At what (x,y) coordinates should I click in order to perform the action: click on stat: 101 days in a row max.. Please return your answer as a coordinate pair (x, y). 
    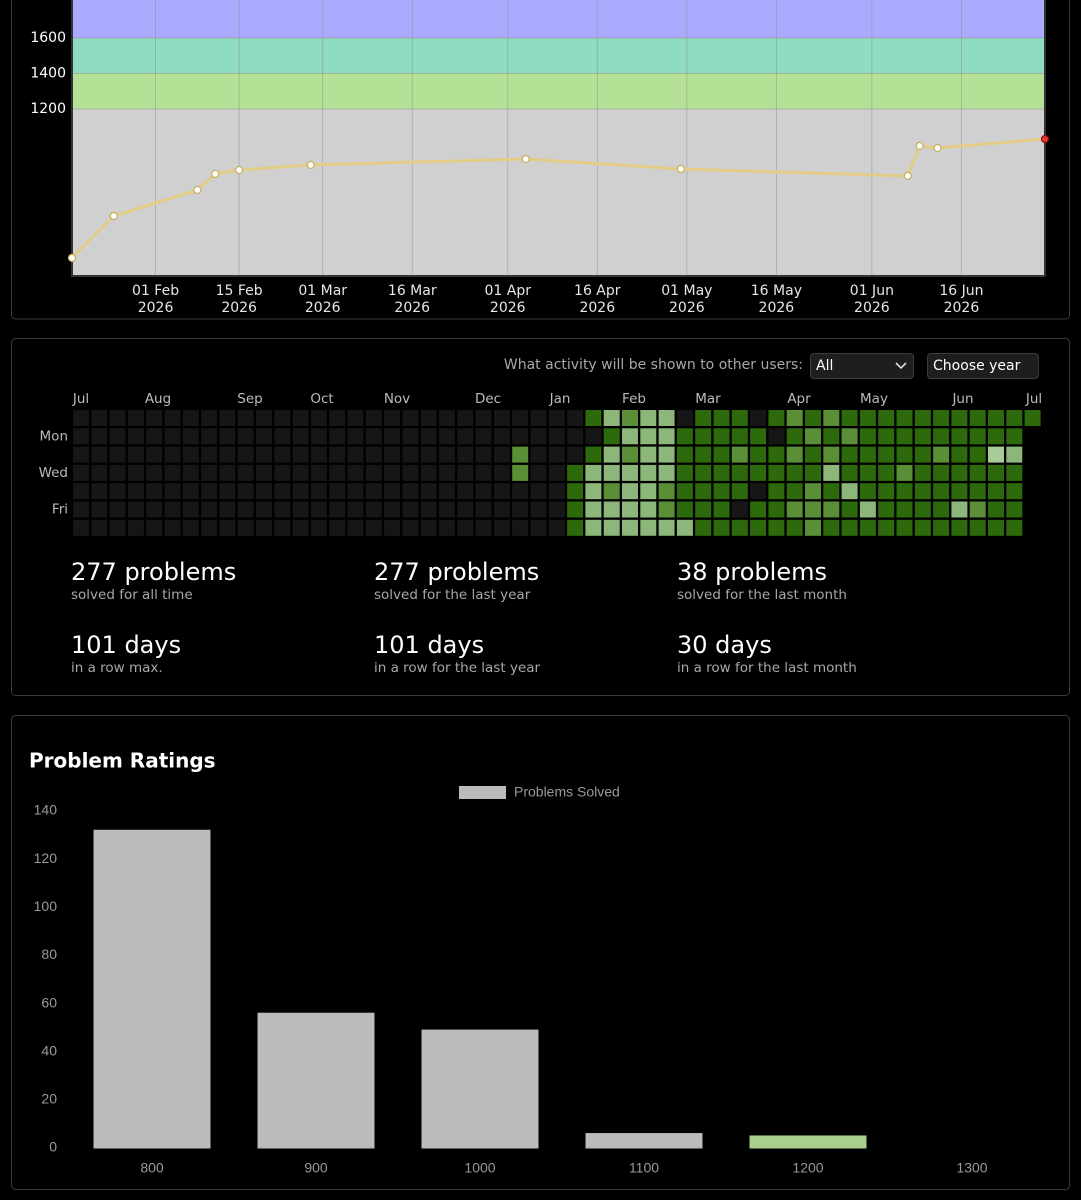
    Looking at the image, I should click on (126, 654).